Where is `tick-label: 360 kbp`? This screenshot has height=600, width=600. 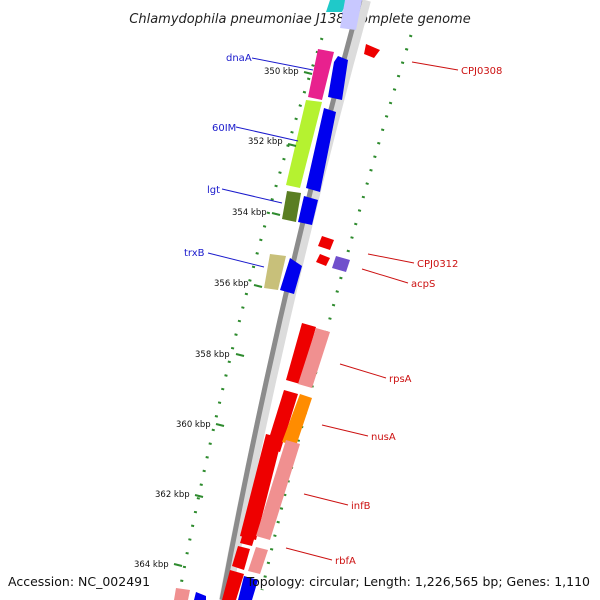
tick-label: 360 kbp is located at coordinates (193, 425).